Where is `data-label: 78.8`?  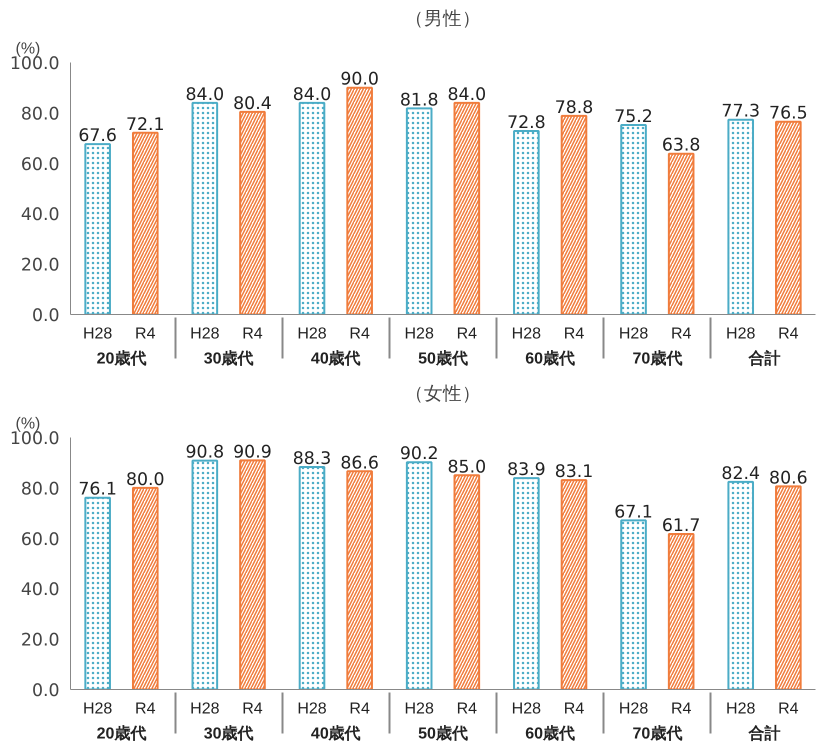 data-label: 78.8 is located at coordinates (574, 108).